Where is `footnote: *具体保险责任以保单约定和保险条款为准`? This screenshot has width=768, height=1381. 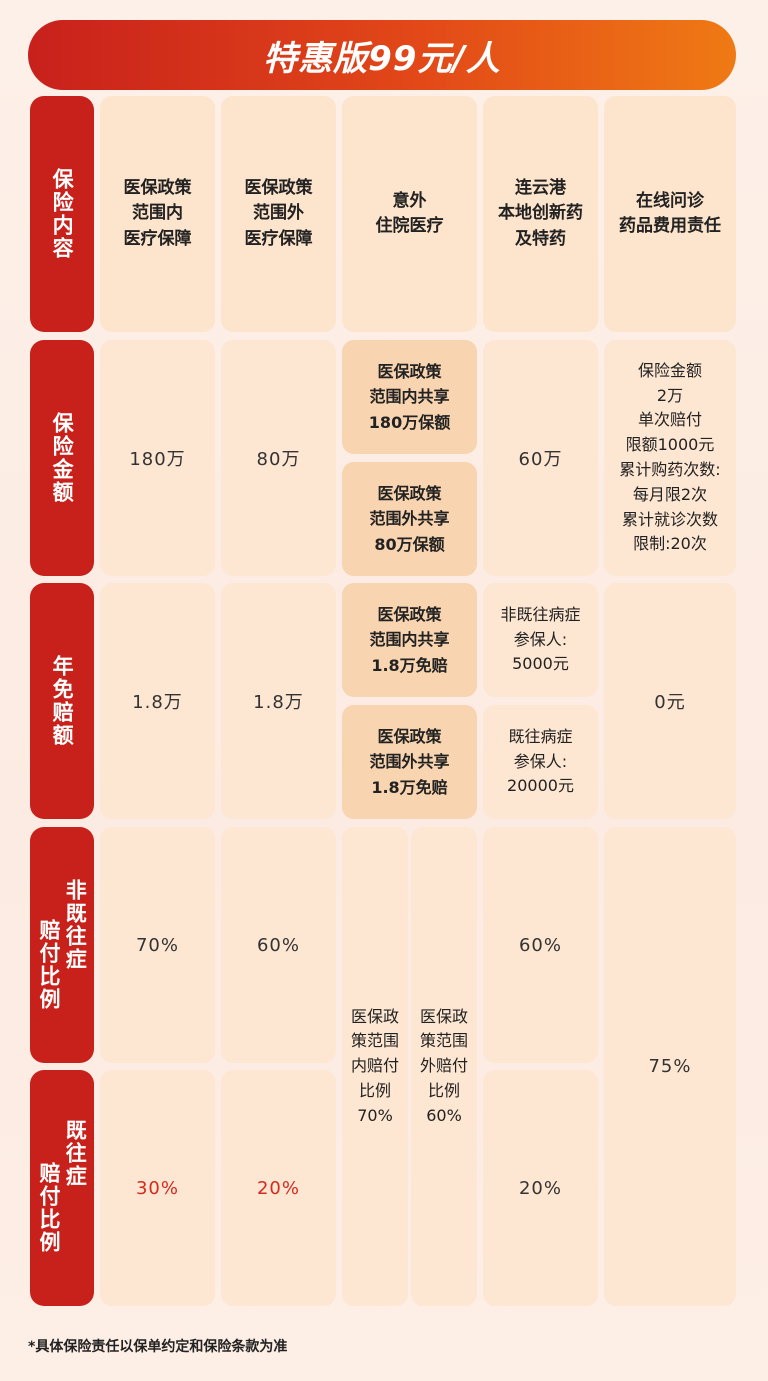
footnote: *具体保险责任以保单约定和保险条款为准 is located at coordinates (158, 1347).